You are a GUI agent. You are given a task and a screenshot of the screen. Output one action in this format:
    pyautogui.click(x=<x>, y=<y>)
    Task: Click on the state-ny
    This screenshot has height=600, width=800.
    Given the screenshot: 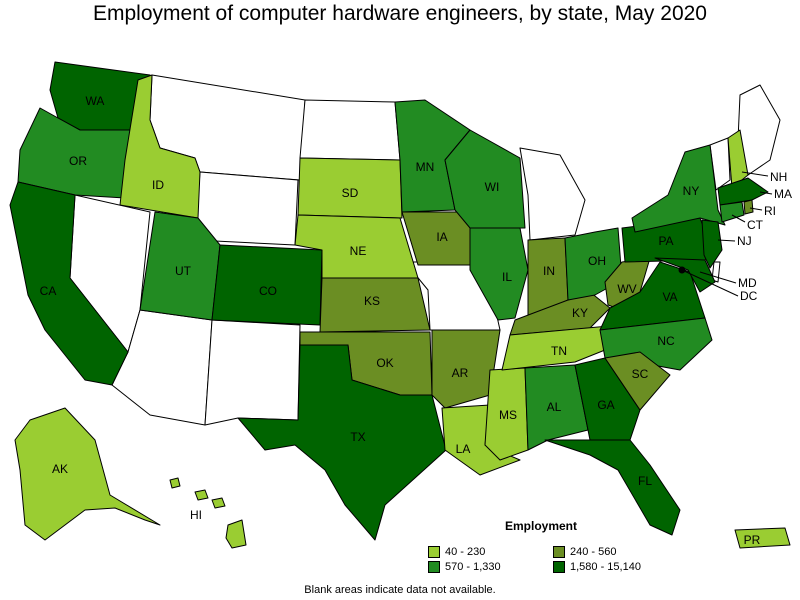 What is the action you would take?
    pyautogui.click(x=678, y=188)
    